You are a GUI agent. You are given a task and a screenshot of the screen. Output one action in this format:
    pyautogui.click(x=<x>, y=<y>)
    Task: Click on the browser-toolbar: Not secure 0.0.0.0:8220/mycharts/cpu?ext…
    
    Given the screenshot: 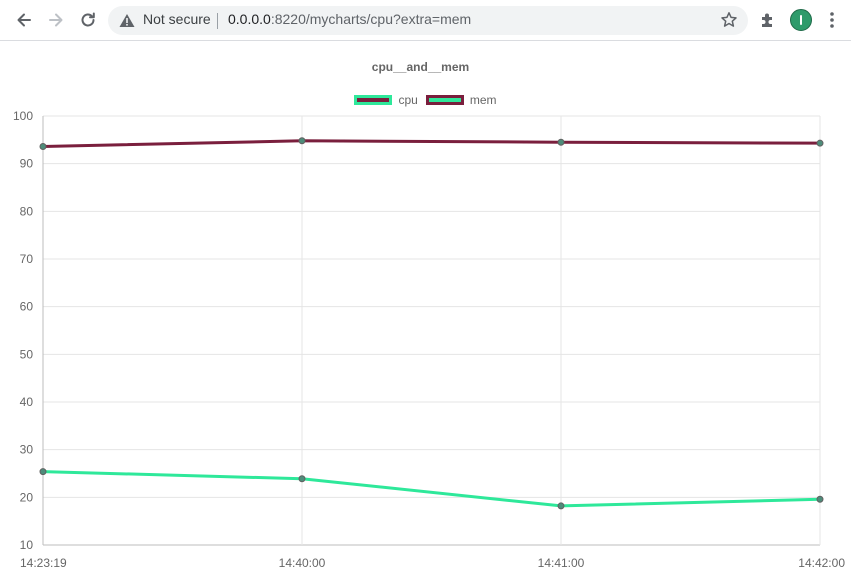 What is the action you would take?
    pyautogui.click(x=425, y=20)
    